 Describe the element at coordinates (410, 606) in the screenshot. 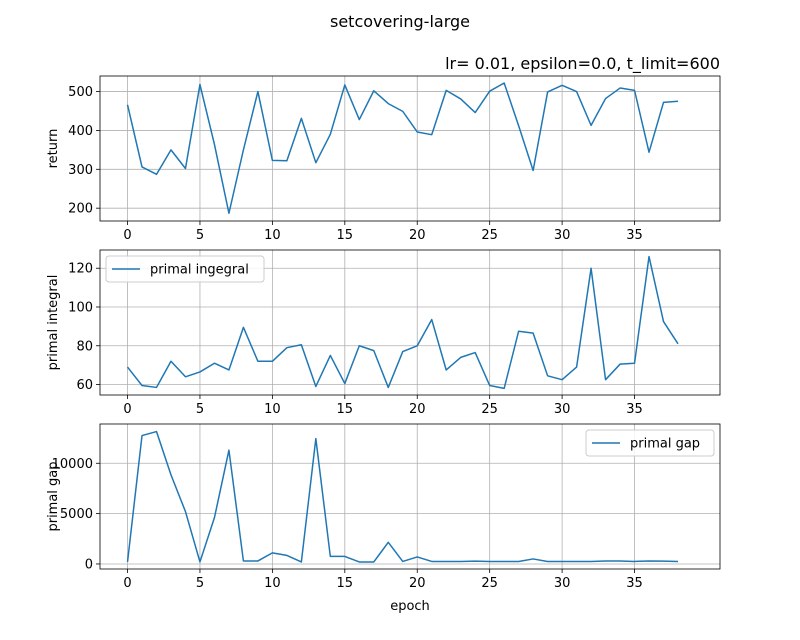

I see `x-axis-label: epoch` at that location.